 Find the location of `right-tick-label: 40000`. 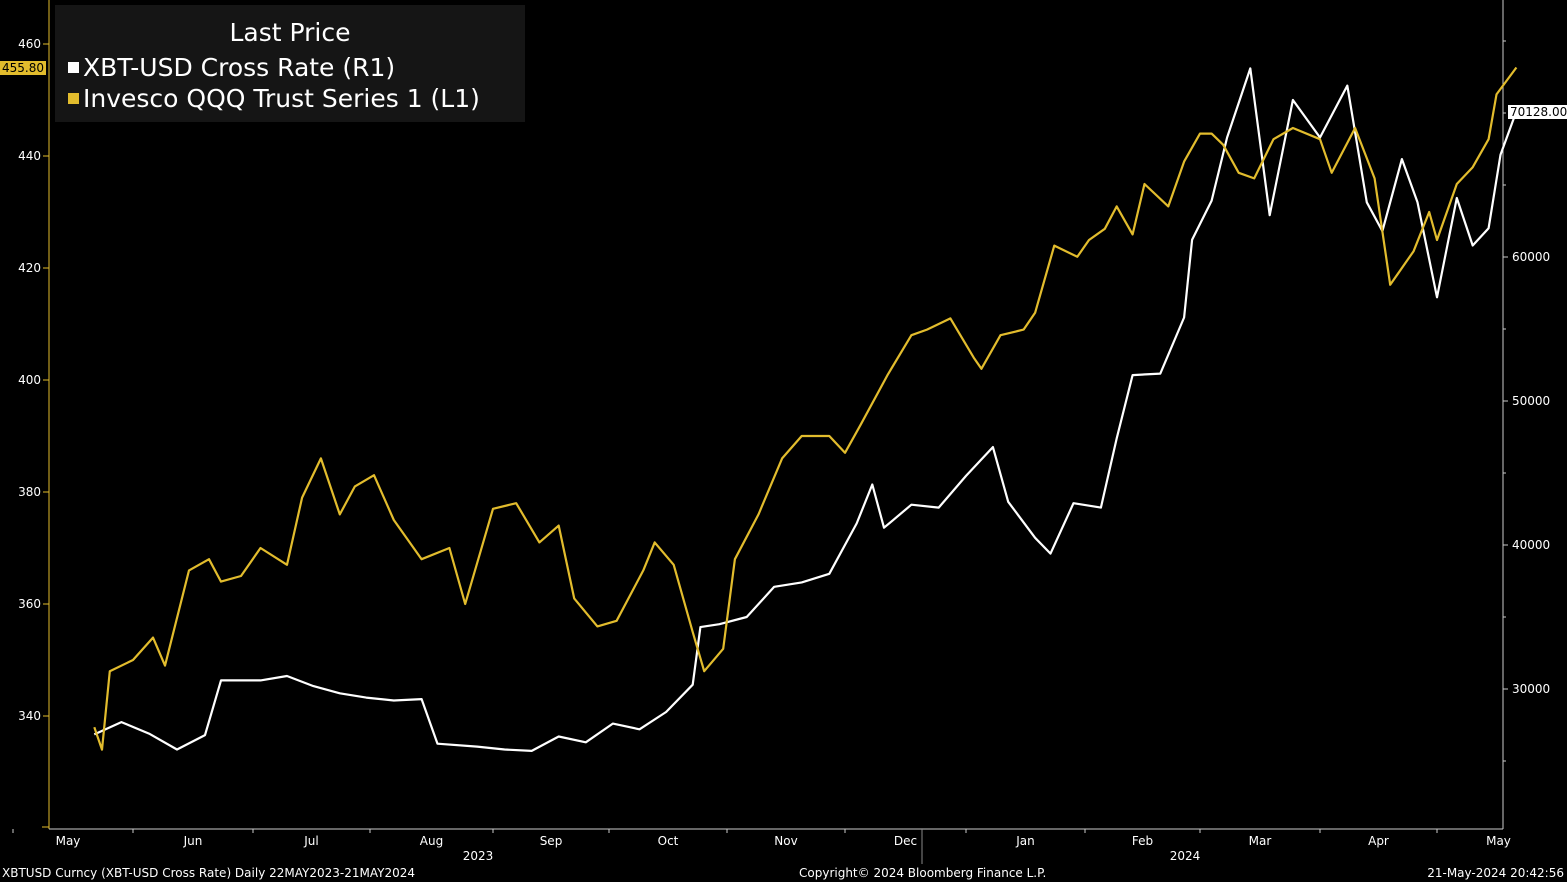

right-tick-label: 40000 is located at coordinates (1531, 545).